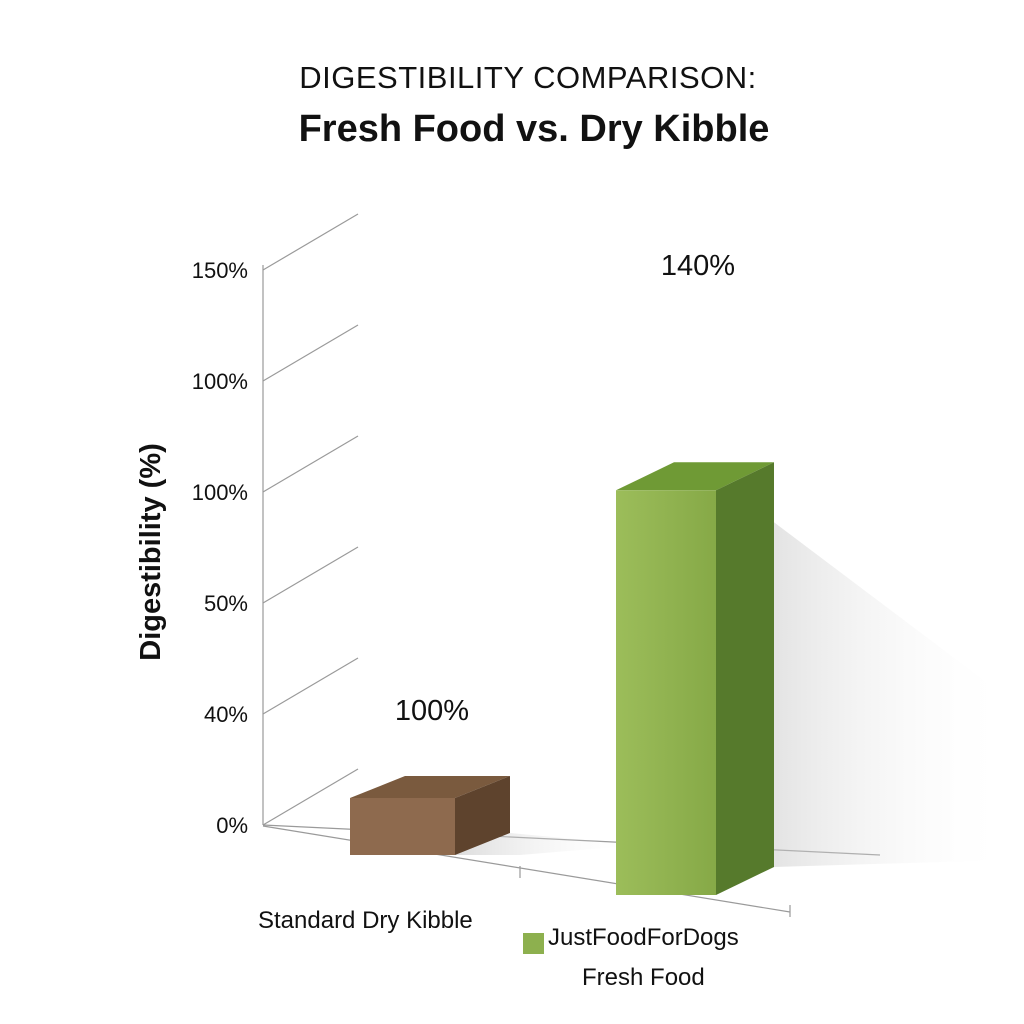 The width and height of the screenshot is (1024, 1024). What do you see at coordinates (534, 129) in the screenshot?
I see `chart-subtitle: Fresh Food vs. Dry Kibble` at bounding box center [534, 129].